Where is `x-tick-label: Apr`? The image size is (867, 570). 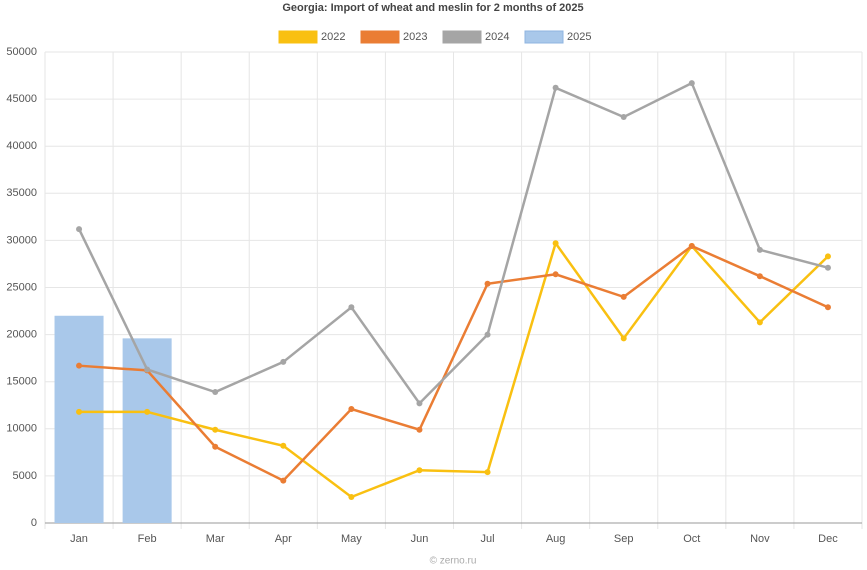 x-tick-label: Apr is located at coordinates (283, 539).